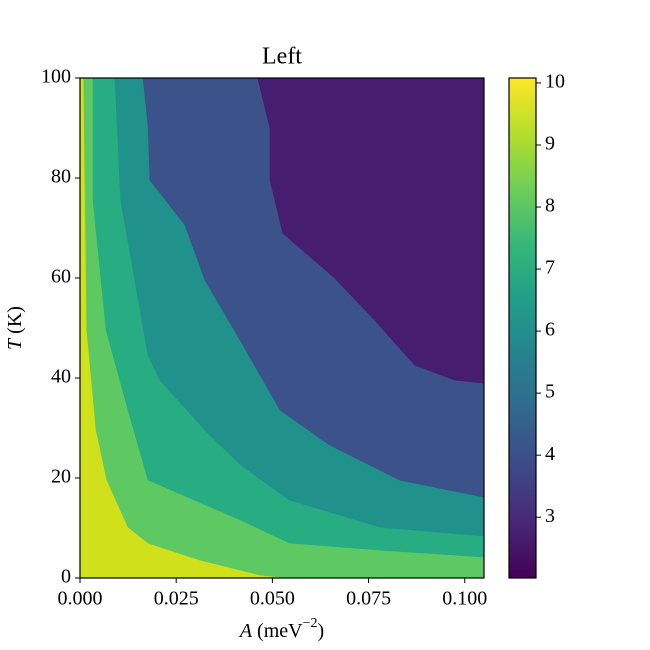 The width and height of the screenshot is (650, 650). What do you see at coordinates (550, 268) in the screenshot?
I see `colorbar-tick-label: 7` at bounding box center [550, 268].